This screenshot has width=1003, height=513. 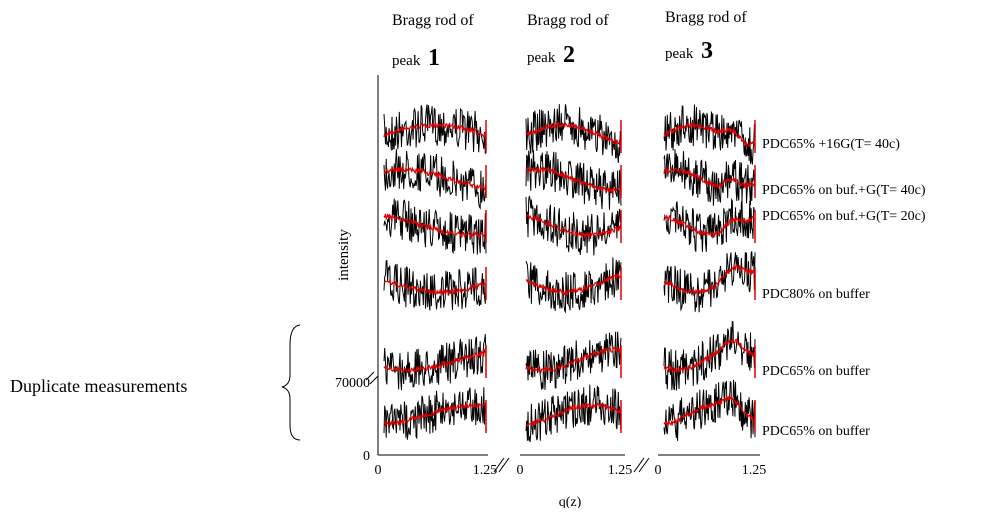 What do you see at coordinates (434, 58) in the screenshot?
I see `peak-number: 1` at bounding box center [434, 58].